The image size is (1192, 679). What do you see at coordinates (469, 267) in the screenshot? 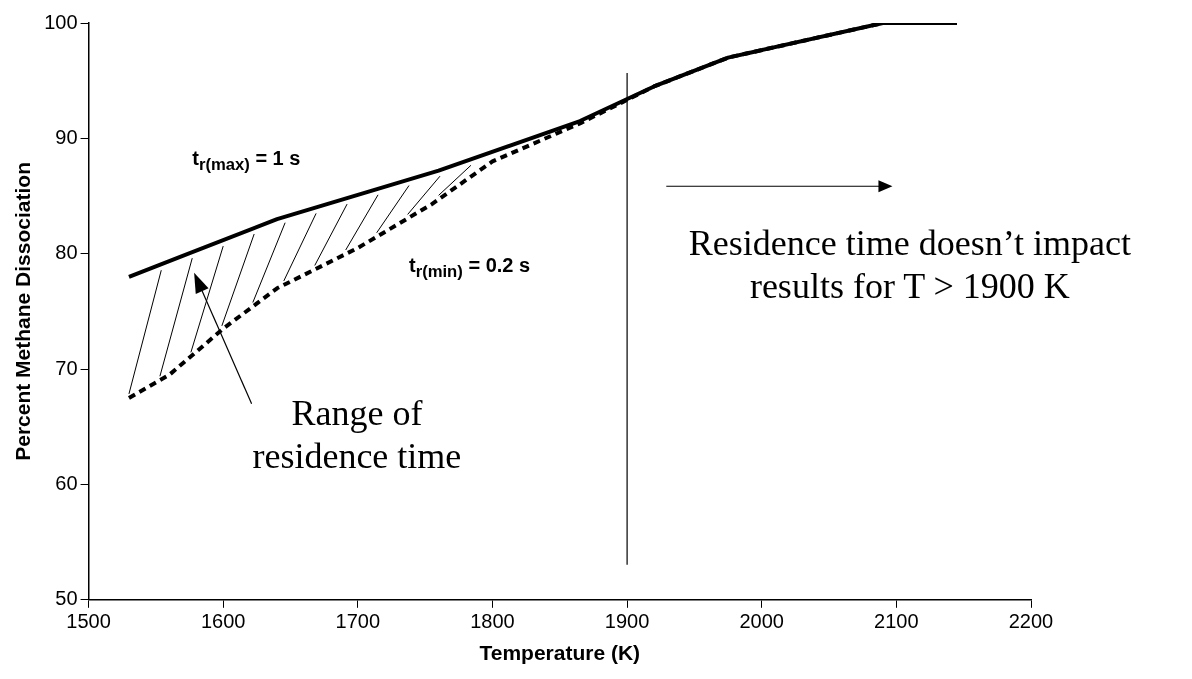
I see `annotation: t$_{r(min)}$ = 0.2 s` at bounding box center [469, 267].